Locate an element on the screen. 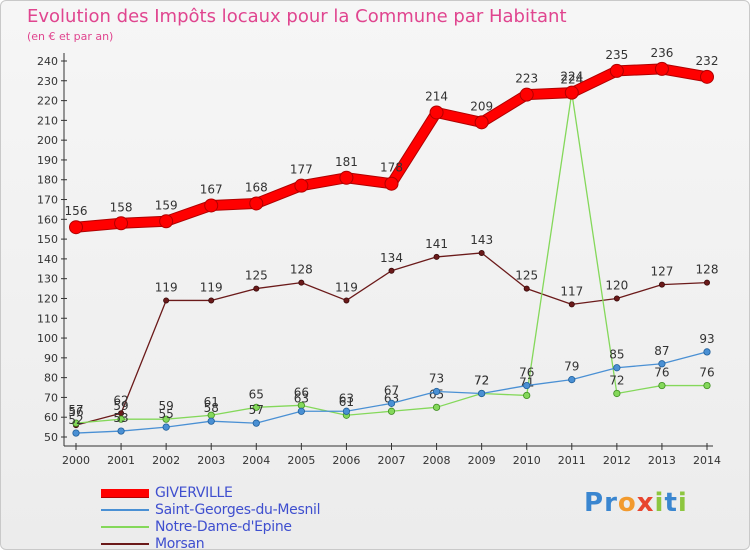  series-notre-dame-data-label: 57 is located at coordinates (75, 410).